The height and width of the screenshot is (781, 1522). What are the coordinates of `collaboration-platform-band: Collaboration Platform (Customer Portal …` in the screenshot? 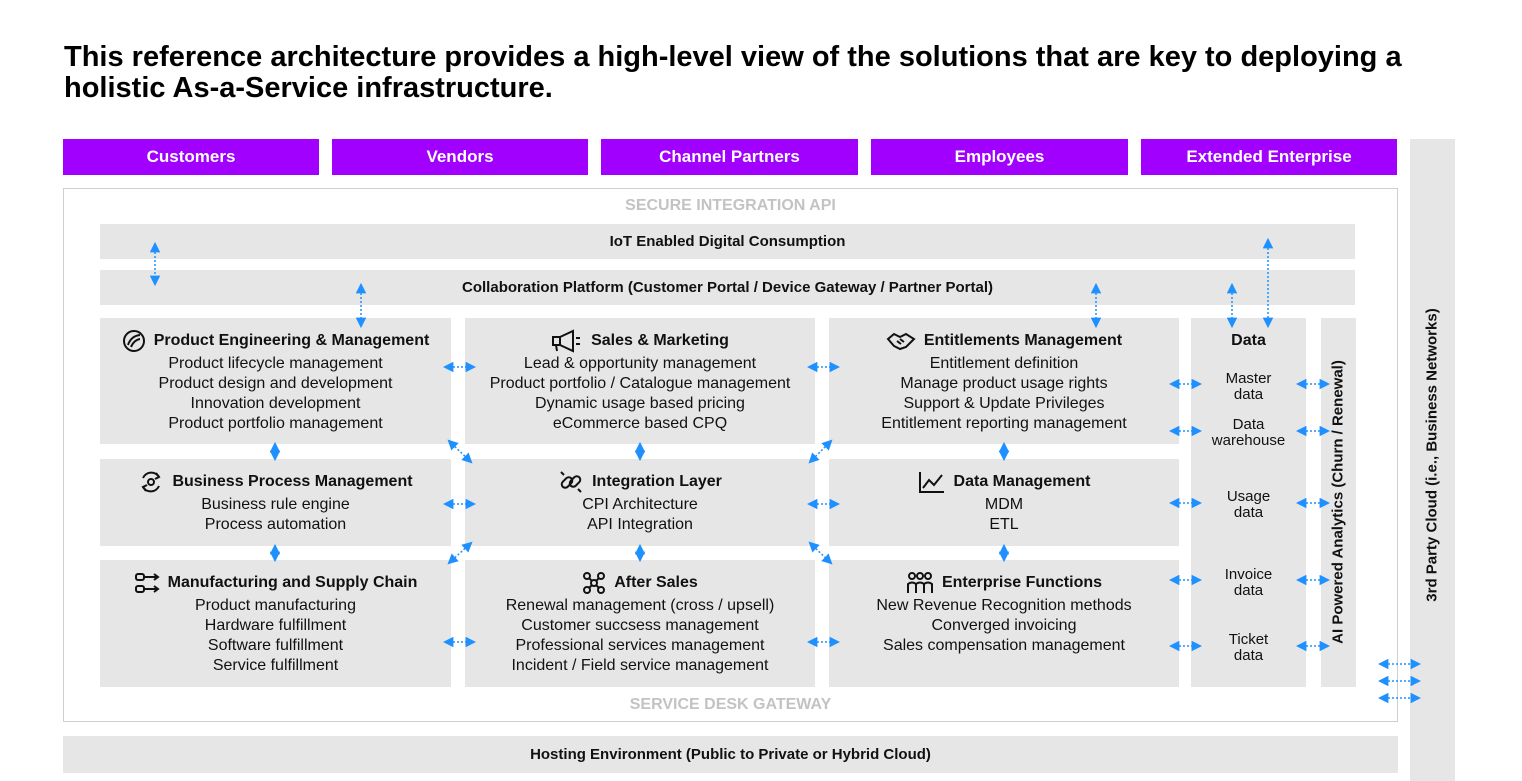 It's located at (727, 287).